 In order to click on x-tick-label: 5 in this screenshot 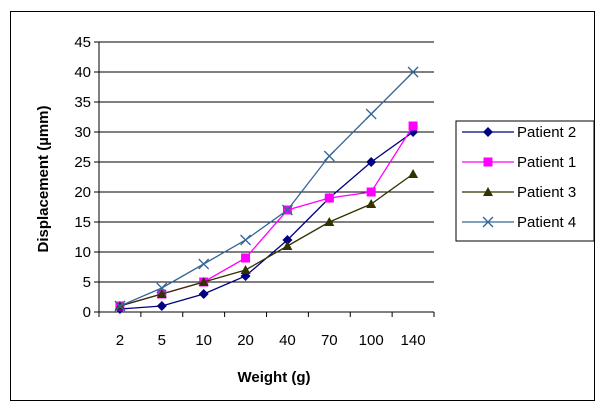, I will do `click(162, 340)`.